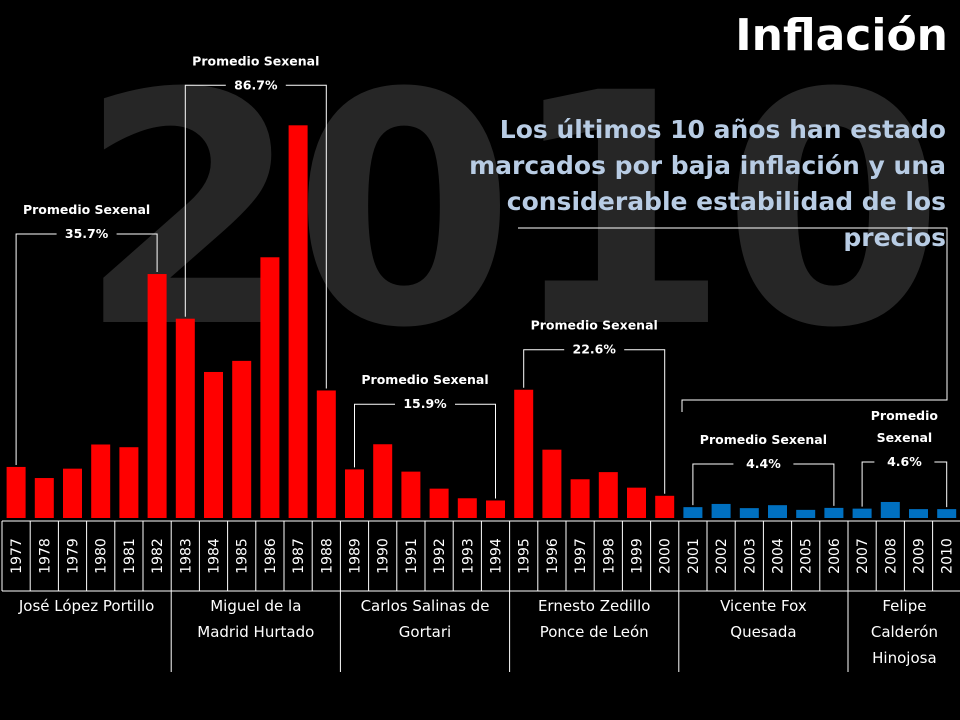 The height and width of the screenshot is (720, 960). Describe the element at coordinates (891, 556) in the screenshot. I see `year-label-2008: 2008` at that location.